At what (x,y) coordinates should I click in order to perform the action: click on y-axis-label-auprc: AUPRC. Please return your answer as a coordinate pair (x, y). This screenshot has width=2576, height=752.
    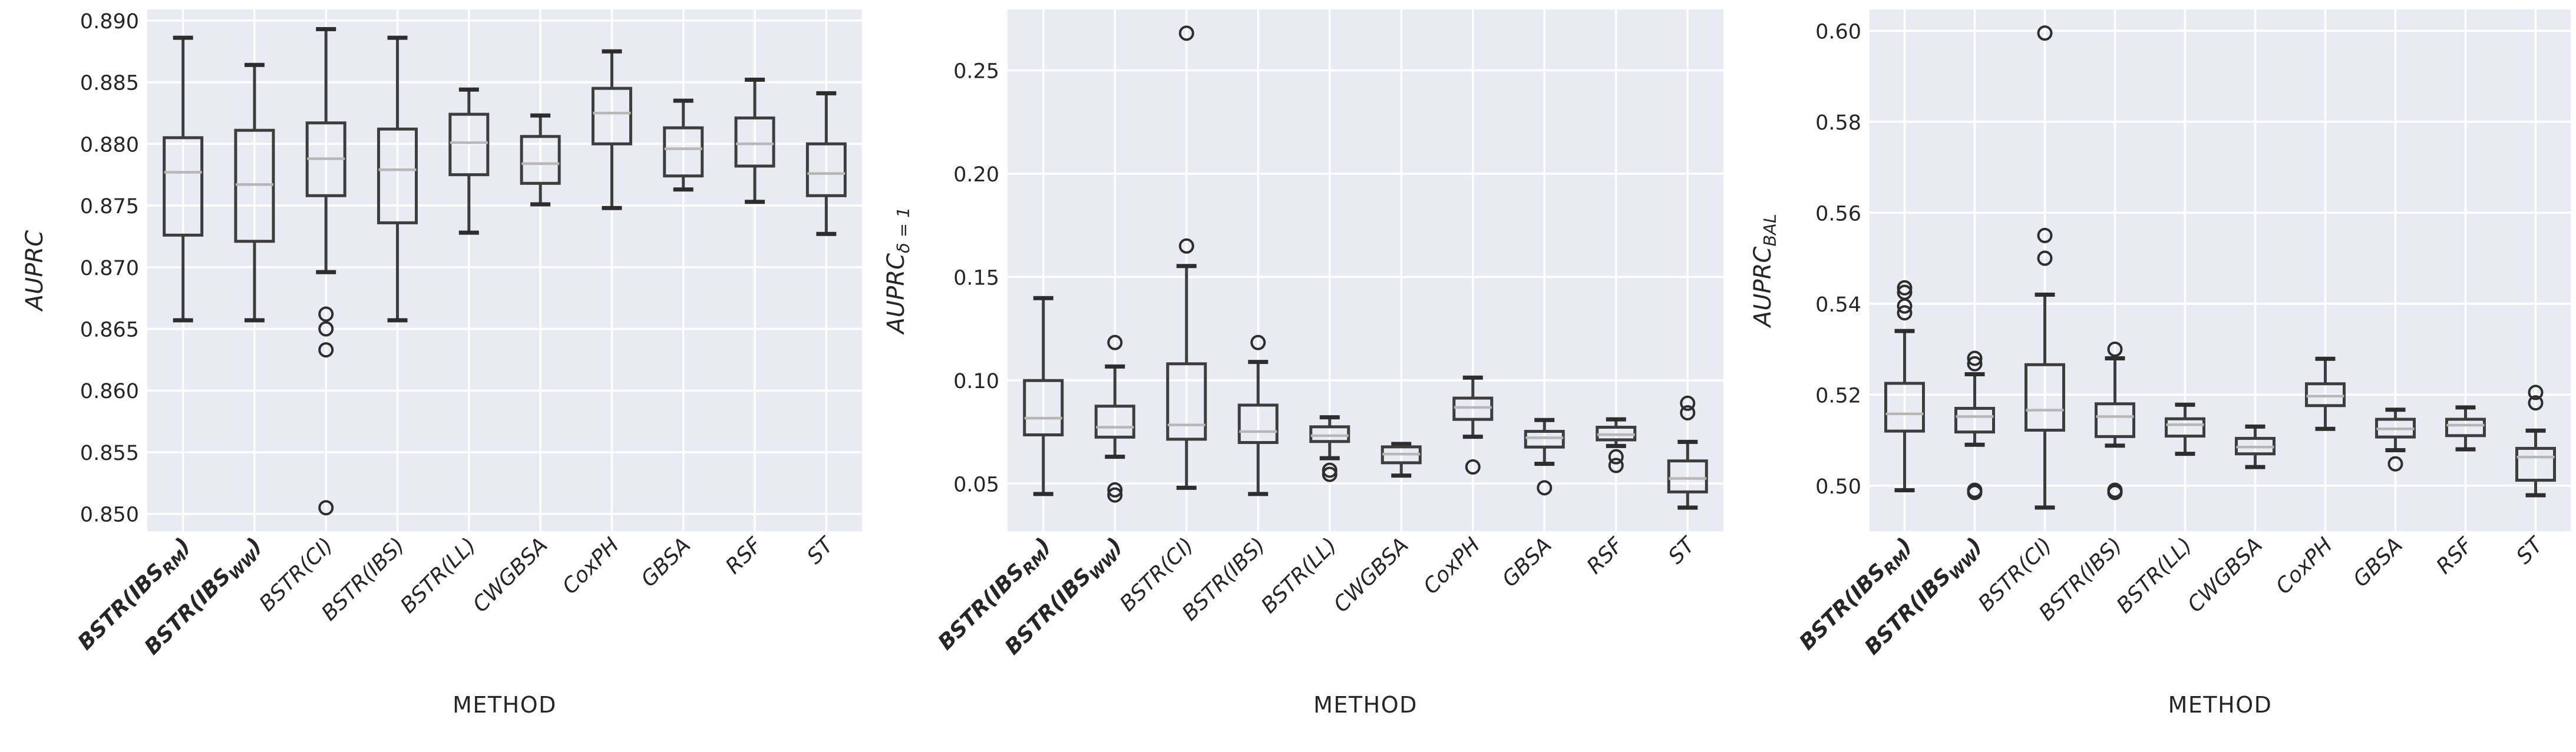
    Looking at the image, I should click on (36, 270).